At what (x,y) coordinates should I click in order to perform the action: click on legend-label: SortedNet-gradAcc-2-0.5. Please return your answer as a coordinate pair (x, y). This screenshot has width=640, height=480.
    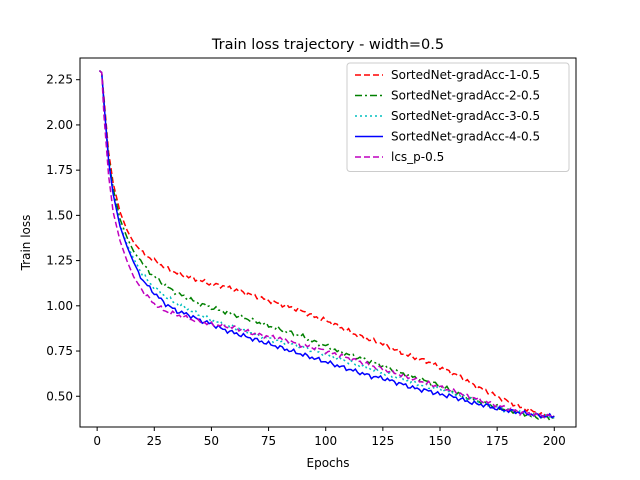
    Looking at the image, I should click on (465, 96).